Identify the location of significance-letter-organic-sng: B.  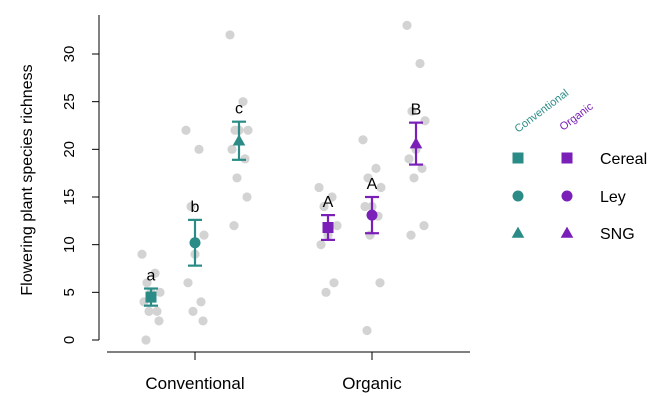
(416, 110).